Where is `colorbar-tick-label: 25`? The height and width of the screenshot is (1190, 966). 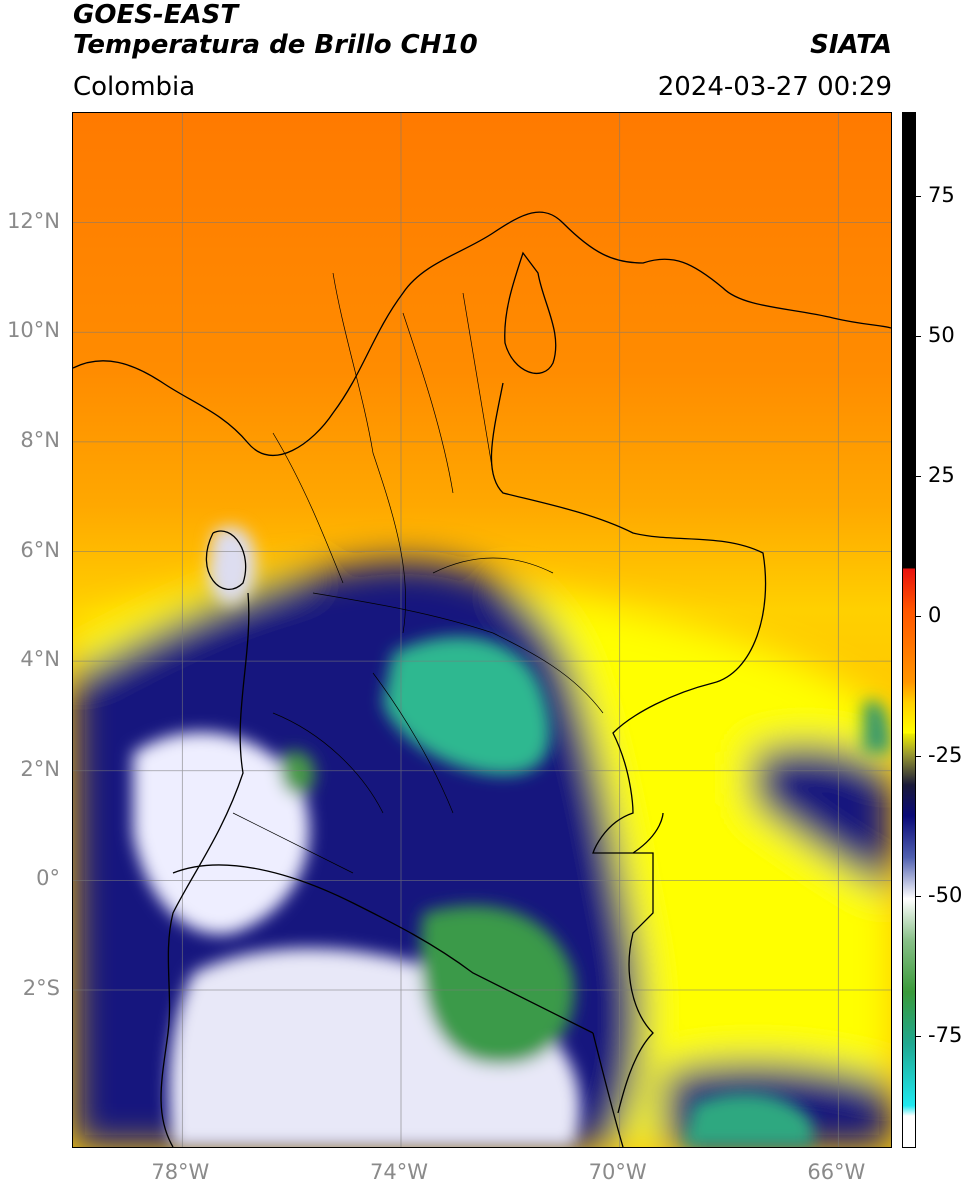
colorbar-tick-label: 25 is located at coordinates (941, 475).